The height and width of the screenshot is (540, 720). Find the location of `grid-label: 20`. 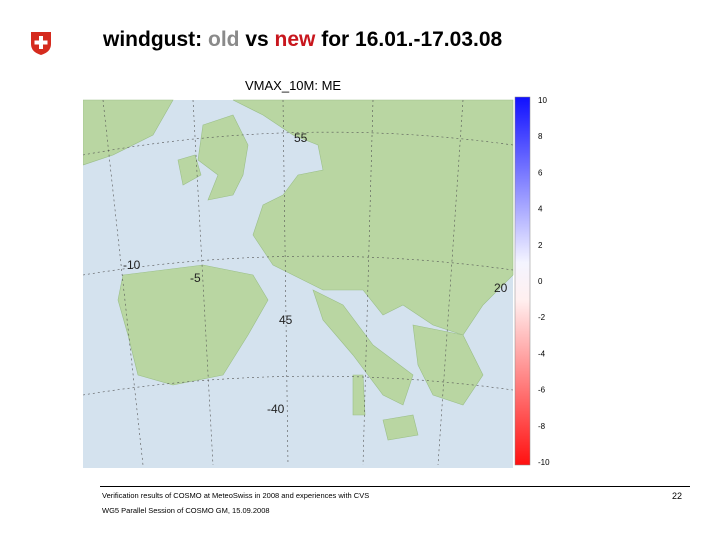

grid-label: 20 is located at coordinates (501, 288).